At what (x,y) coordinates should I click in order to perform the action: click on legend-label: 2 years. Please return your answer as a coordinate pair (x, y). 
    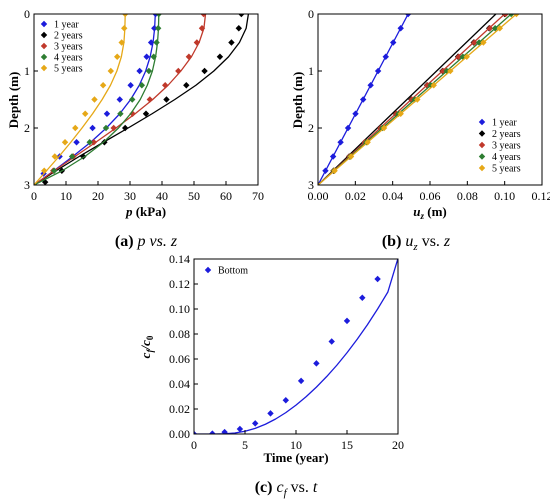
    Looking at the image, I should click on (506, 134).